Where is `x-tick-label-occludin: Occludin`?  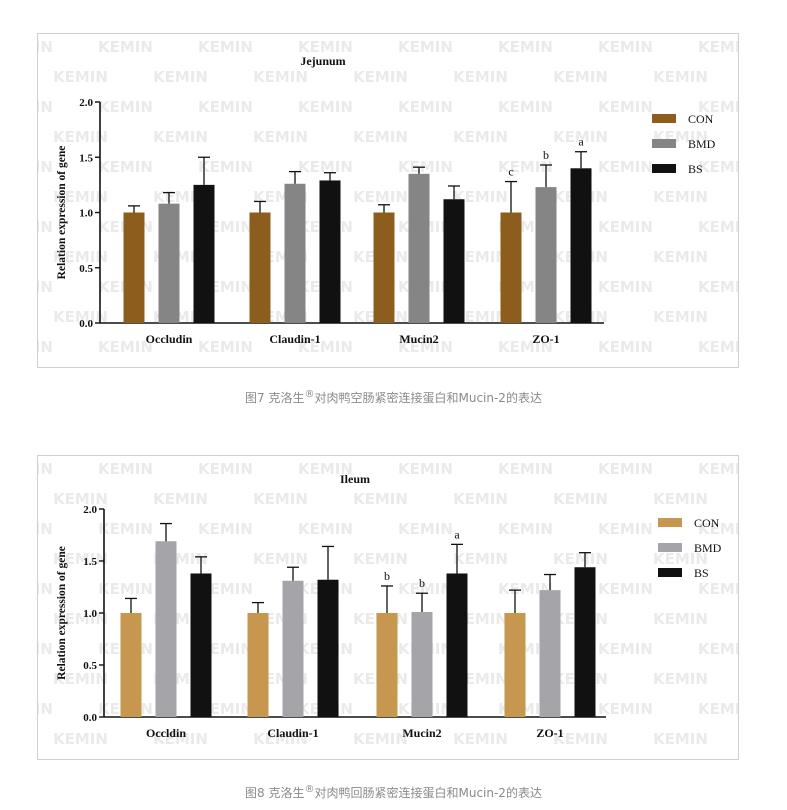
x-tick-label-occludin: Occludin is located at coordinates (169, 339).